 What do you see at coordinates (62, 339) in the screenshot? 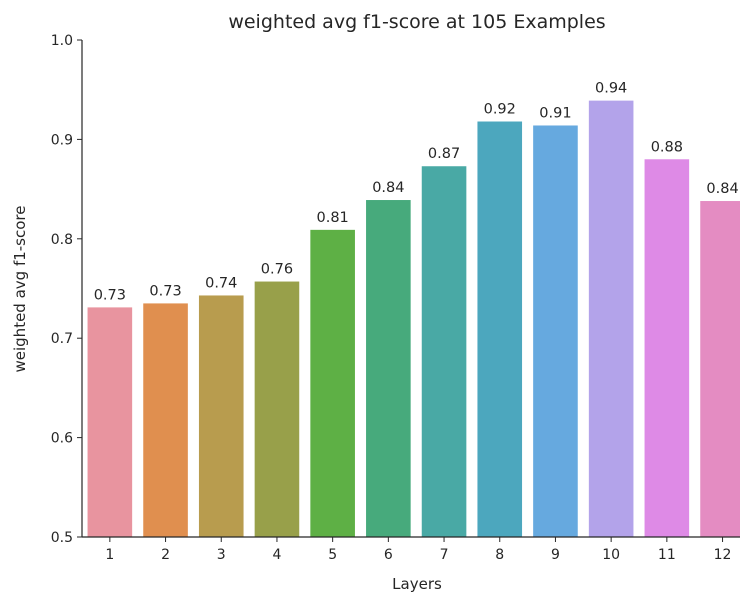
I see `y-tick-label: 0.7` at bounding box center [62, 339].